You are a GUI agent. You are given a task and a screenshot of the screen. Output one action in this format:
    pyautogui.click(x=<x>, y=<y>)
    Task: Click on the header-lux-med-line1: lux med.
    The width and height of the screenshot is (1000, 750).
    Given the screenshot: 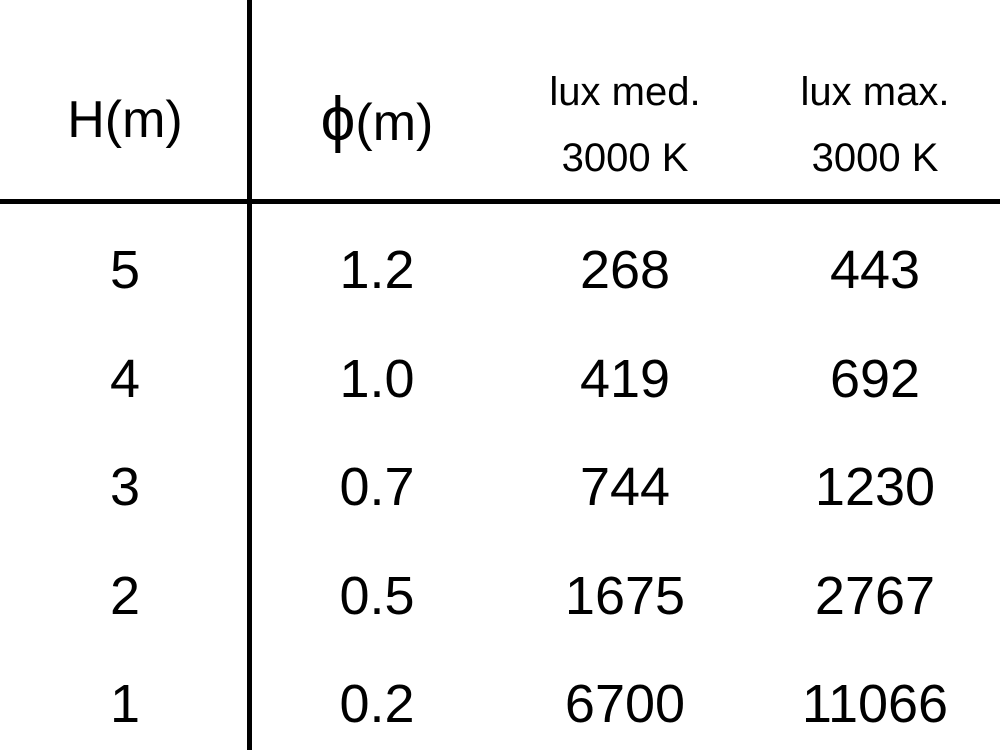 What is the action you would take?
    pyautogui.click(x=625, y=92)
    